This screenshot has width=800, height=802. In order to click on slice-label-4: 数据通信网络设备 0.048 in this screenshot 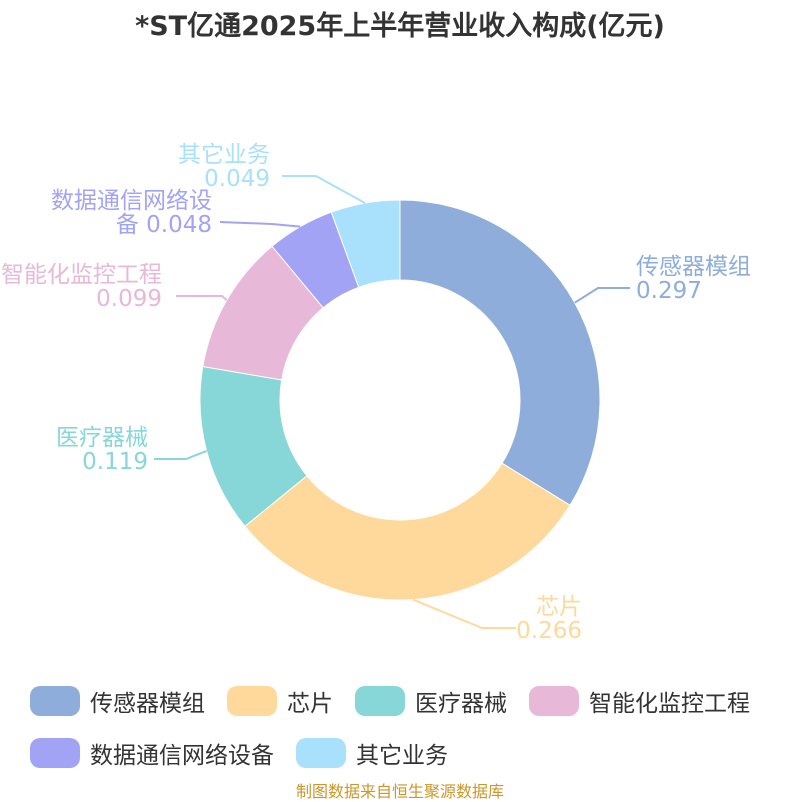, I will do `click(131, 213)`.